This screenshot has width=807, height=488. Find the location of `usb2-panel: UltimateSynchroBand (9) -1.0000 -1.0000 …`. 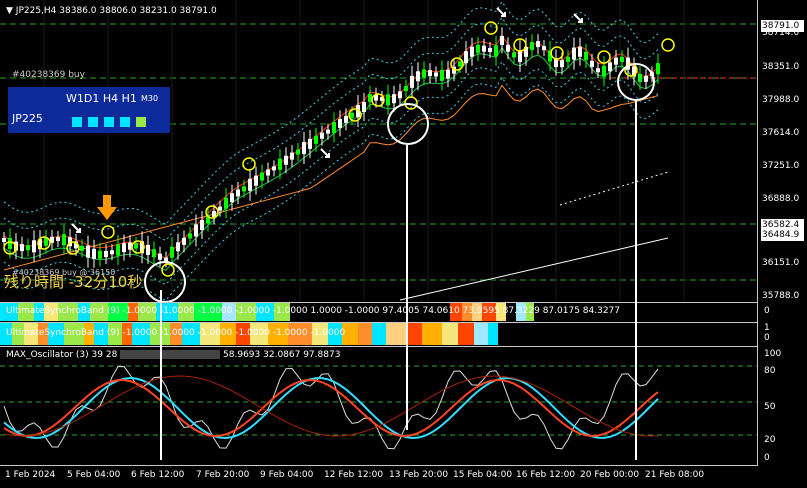

usb2-panel: UltimateSynchroBand (9) -1.0000 -1.0000 … is located at coordinates (403, 334).